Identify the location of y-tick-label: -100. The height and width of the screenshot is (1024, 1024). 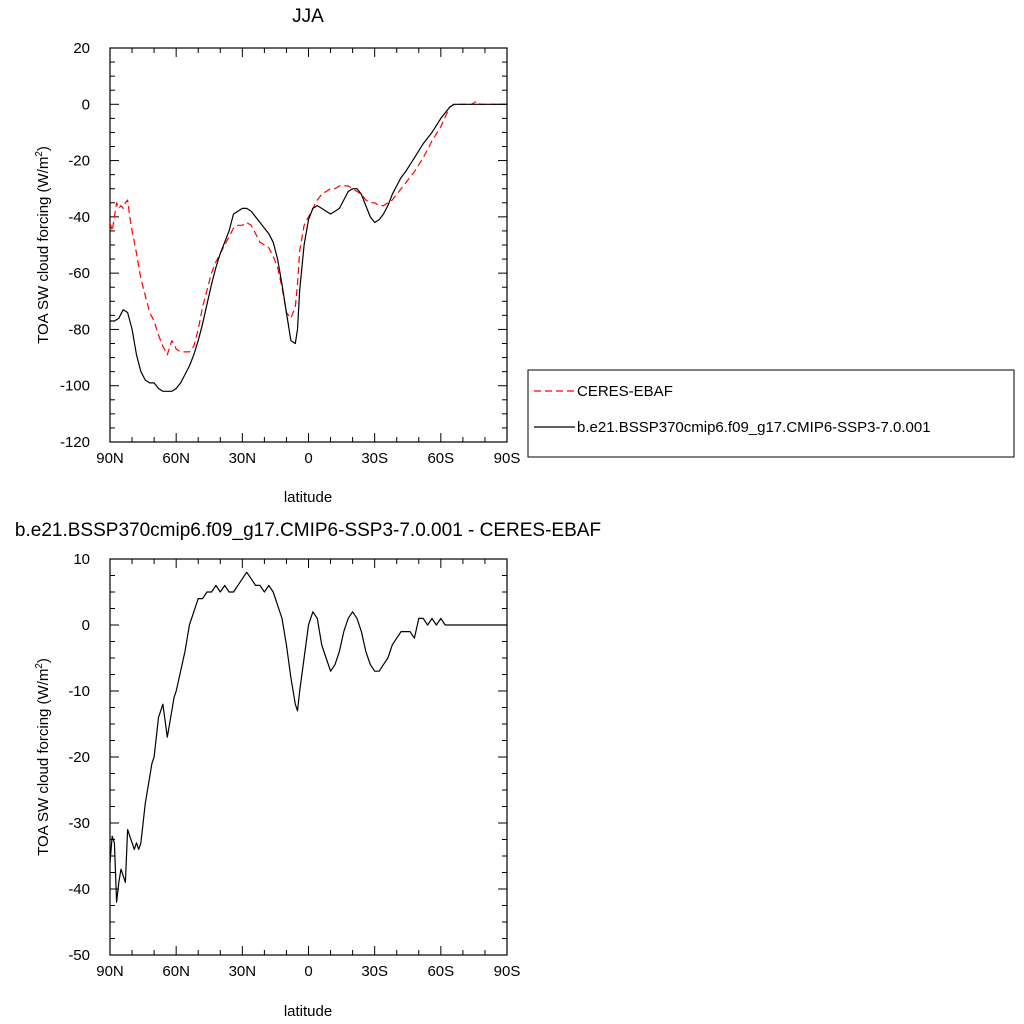
(75, 386).